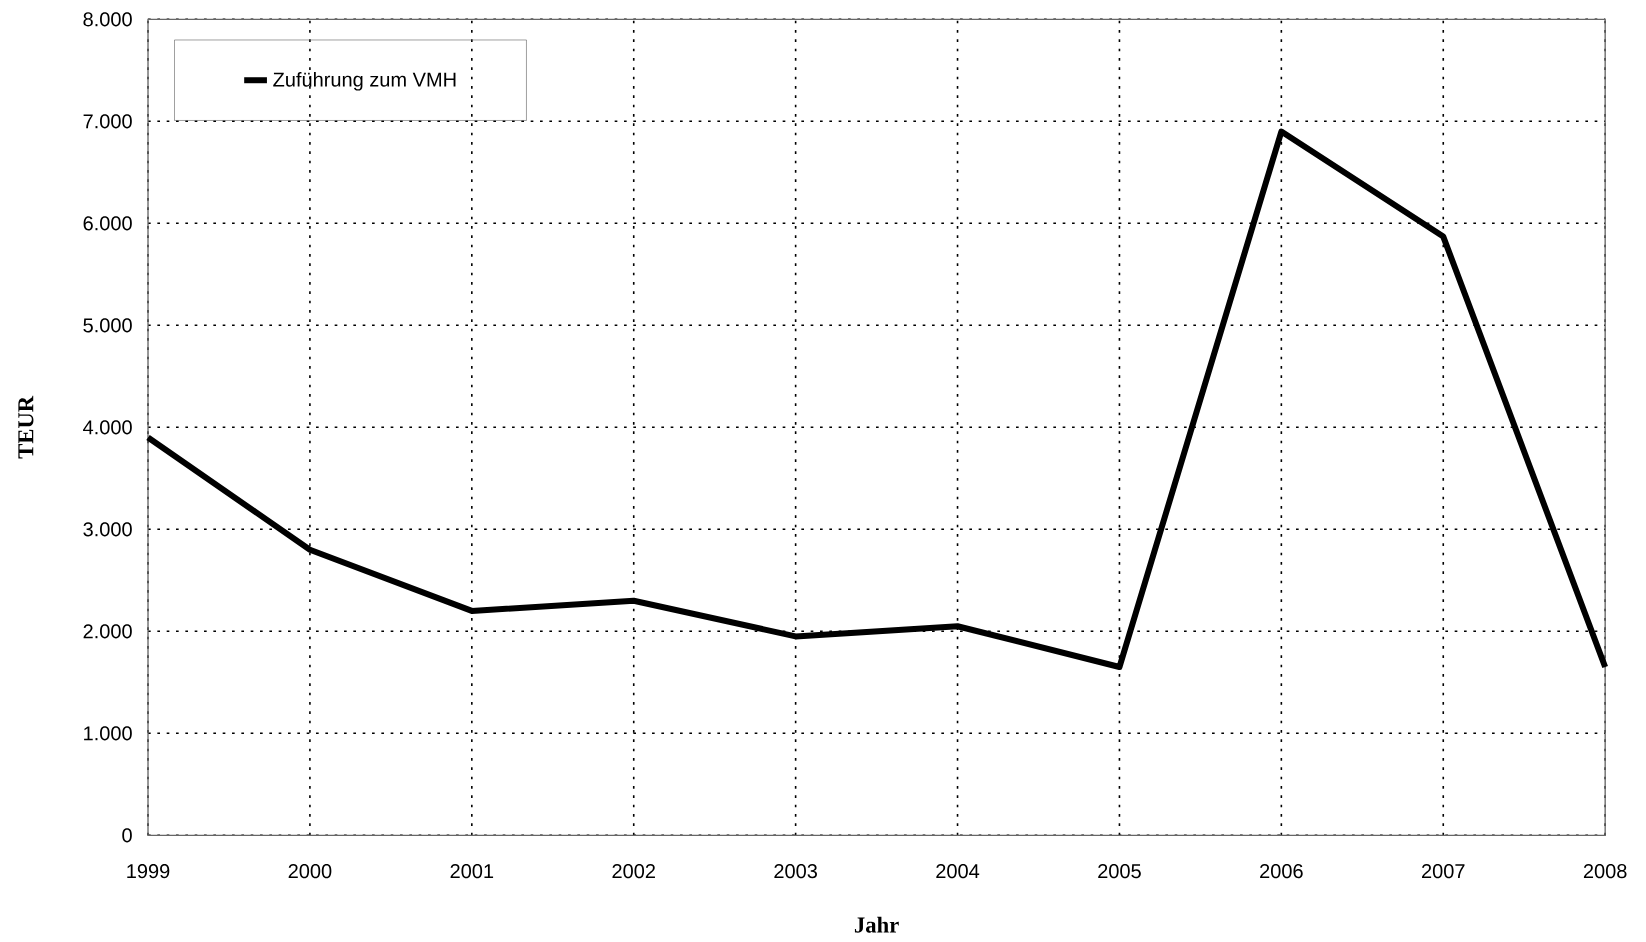 Image resolution: width=1646 pixels, height=942 pixels. I want to click on x-tick-label: 2002, so click(633, 871).